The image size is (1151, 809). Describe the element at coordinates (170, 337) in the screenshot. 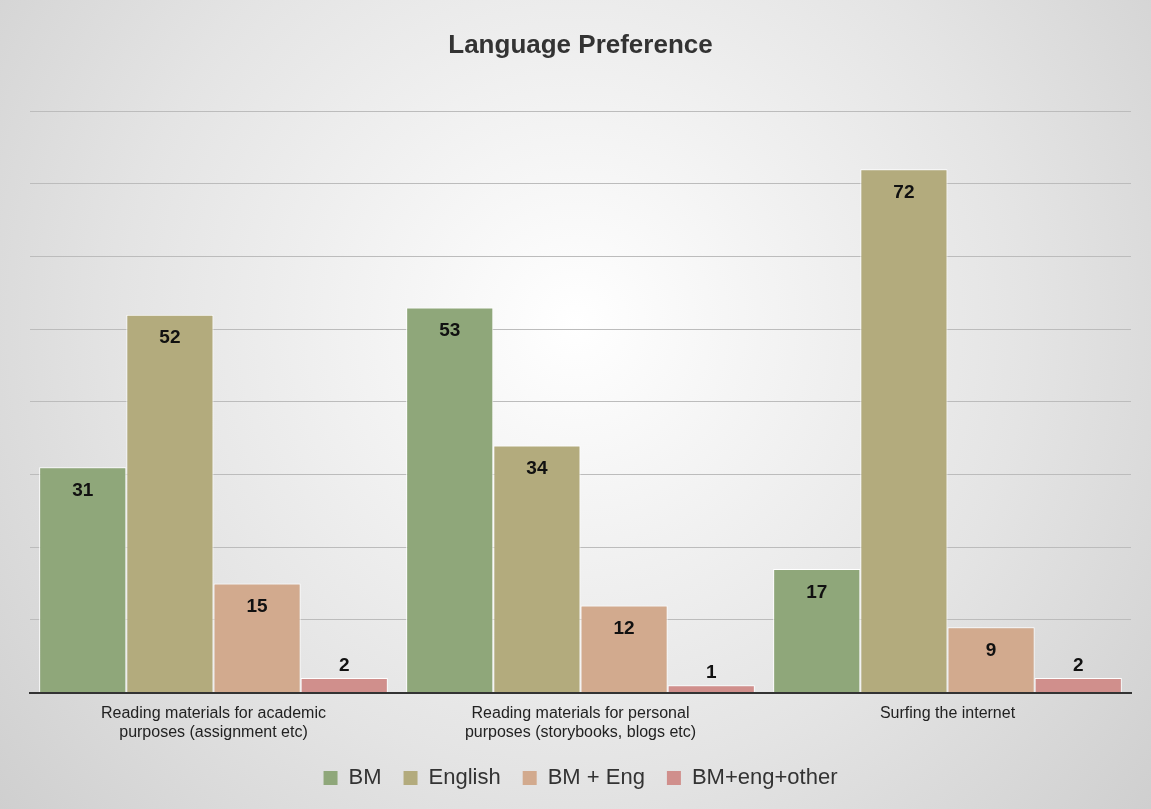

I see `data-label: 52` at that location.